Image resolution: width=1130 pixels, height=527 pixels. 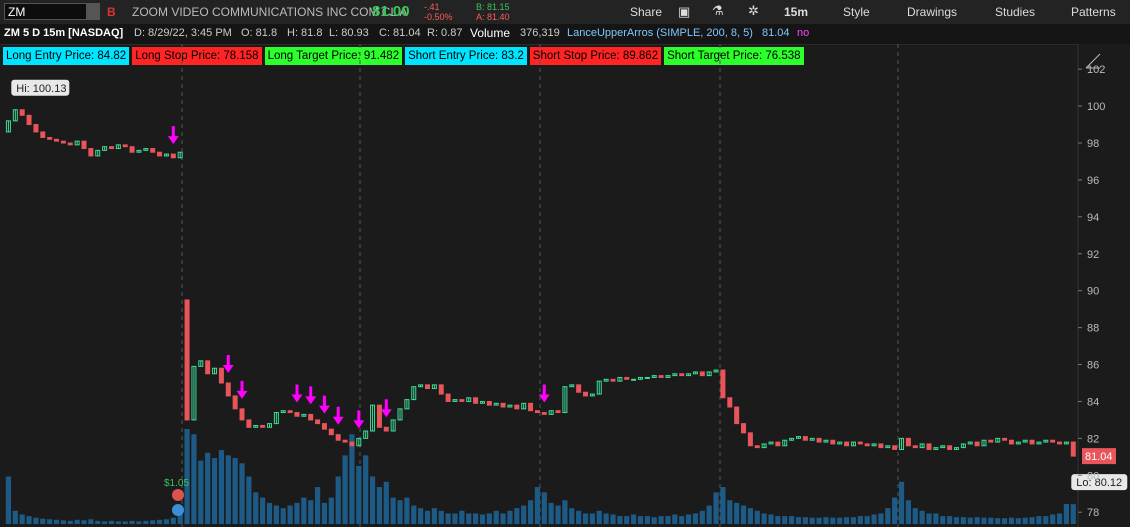 What do you see at coordinates (646, 12) in the screenshot?
I see `share-button: Share` at bounding box center [646, 12].